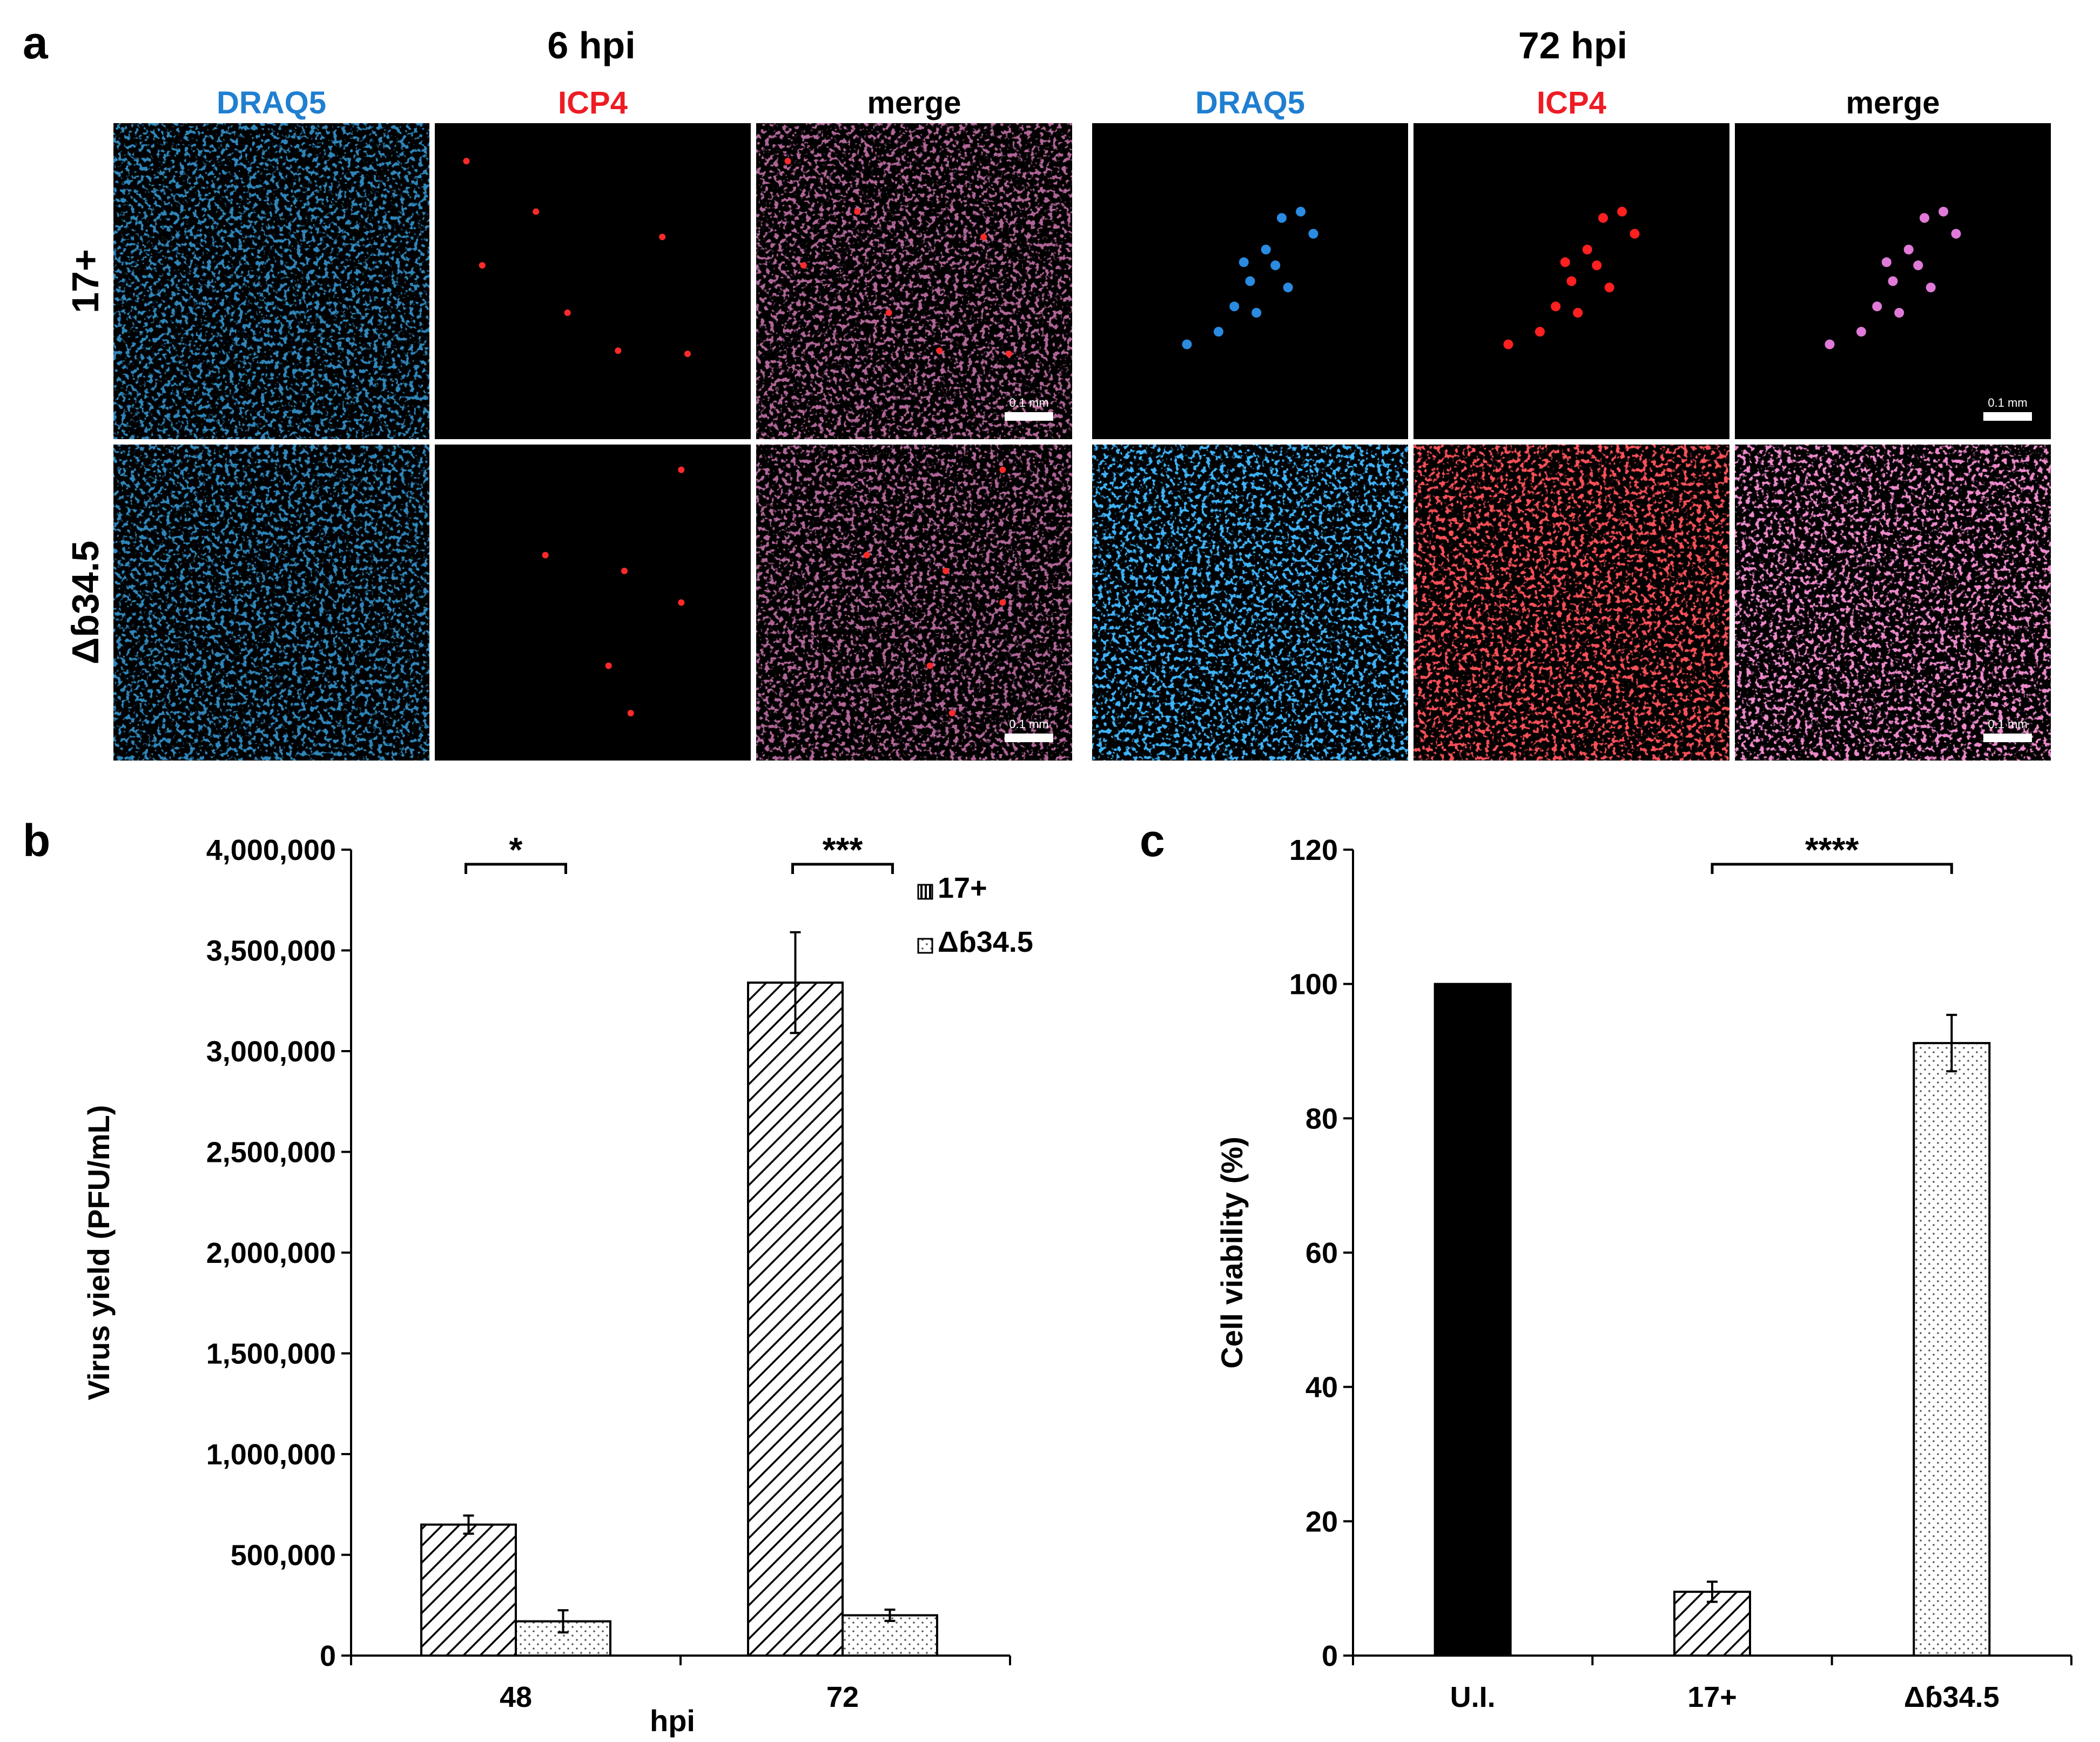  I want to click on micrograph-merge-6hpi-row1: 0.1 mm, so click(914, 281).